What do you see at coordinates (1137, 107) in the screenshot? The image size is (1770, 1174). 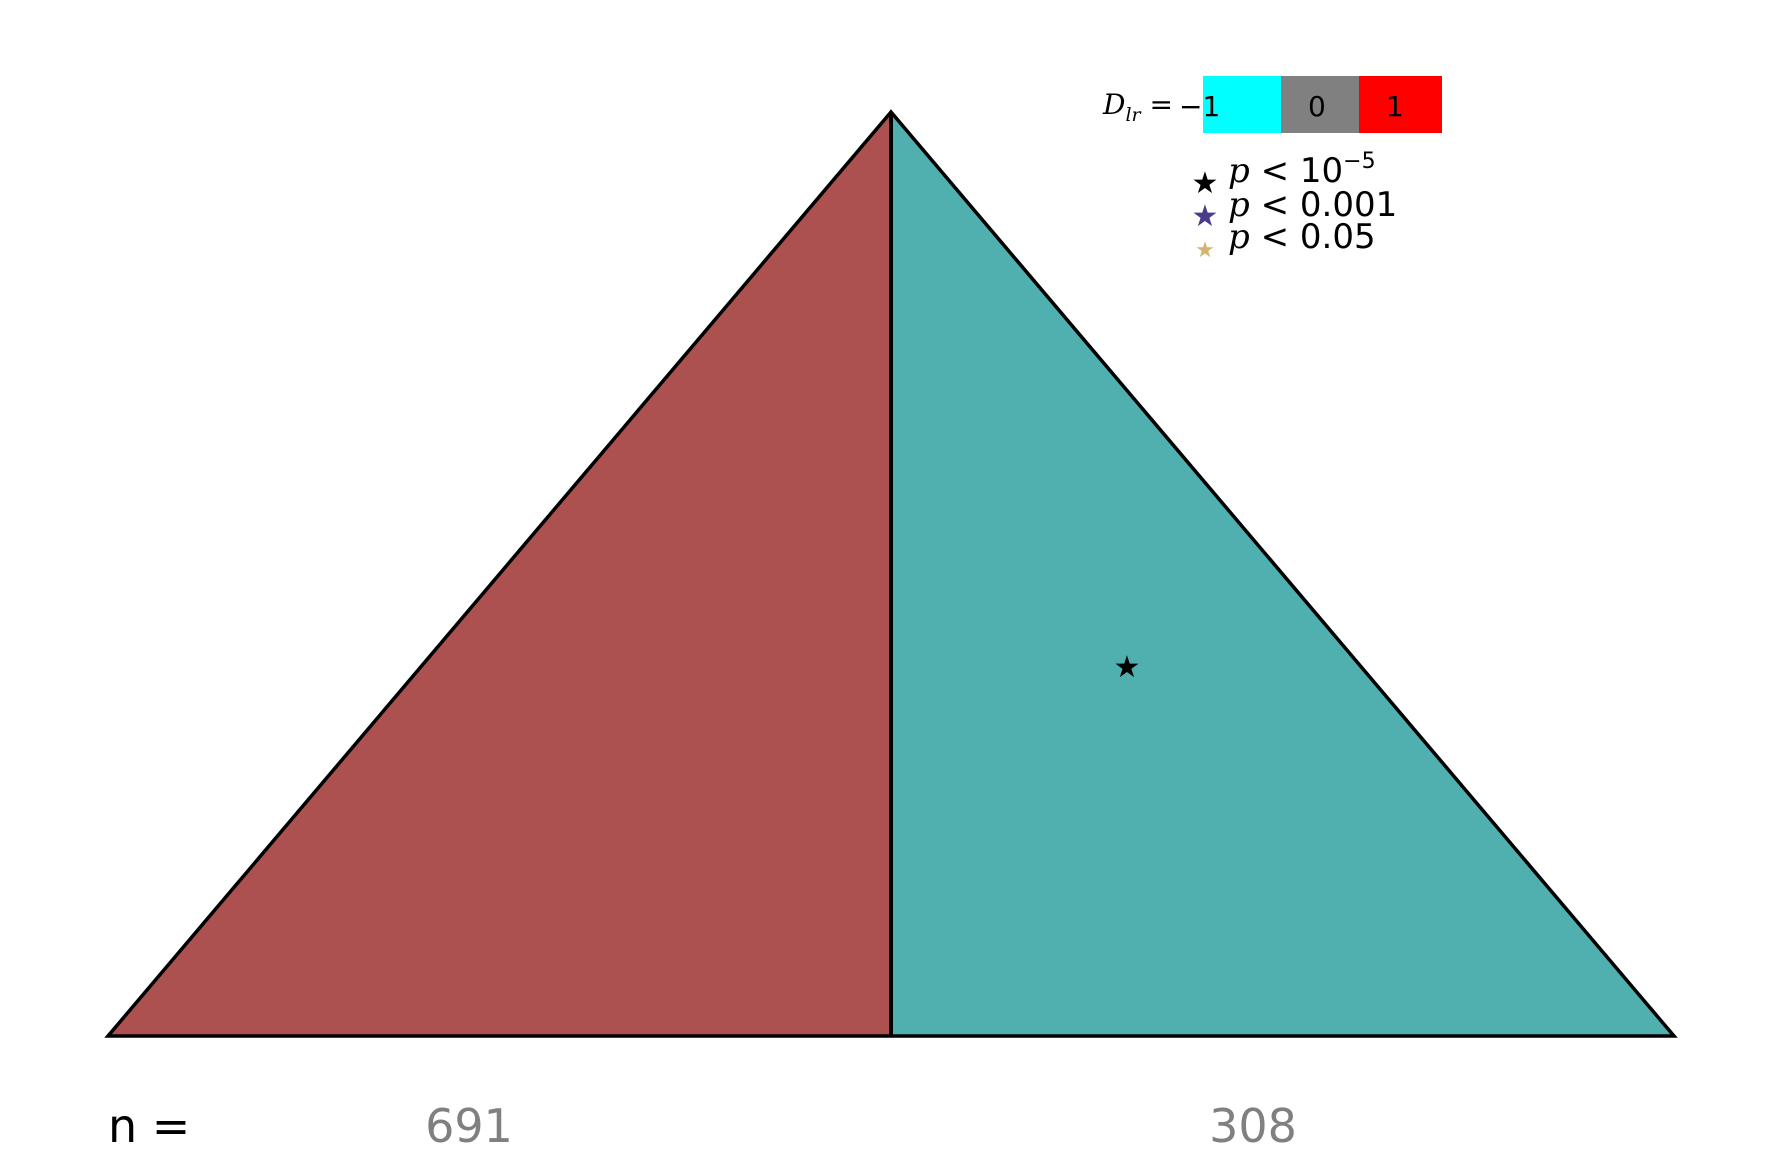 I see `colorbar-label: Dlr =` at bounding box center [1137, 107].